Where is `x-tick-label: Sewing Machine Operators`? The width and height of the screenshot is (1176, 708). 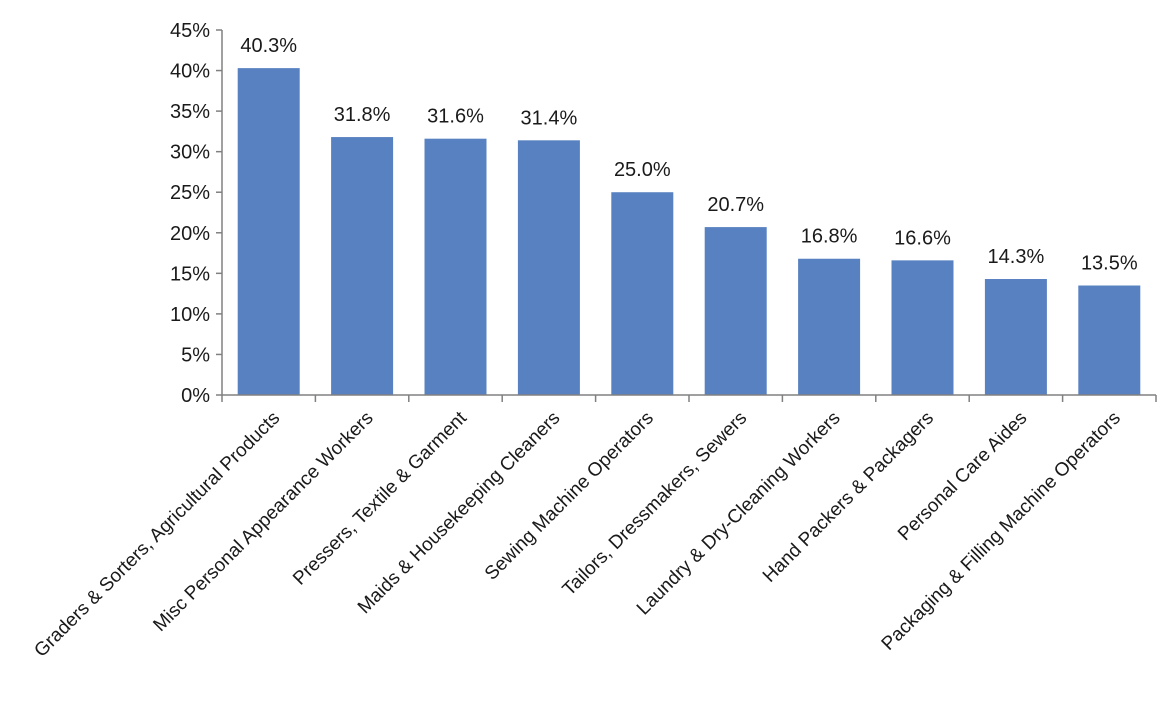
x-tick-label: Sewing Machine Operators is located at coordinates (569, 496).